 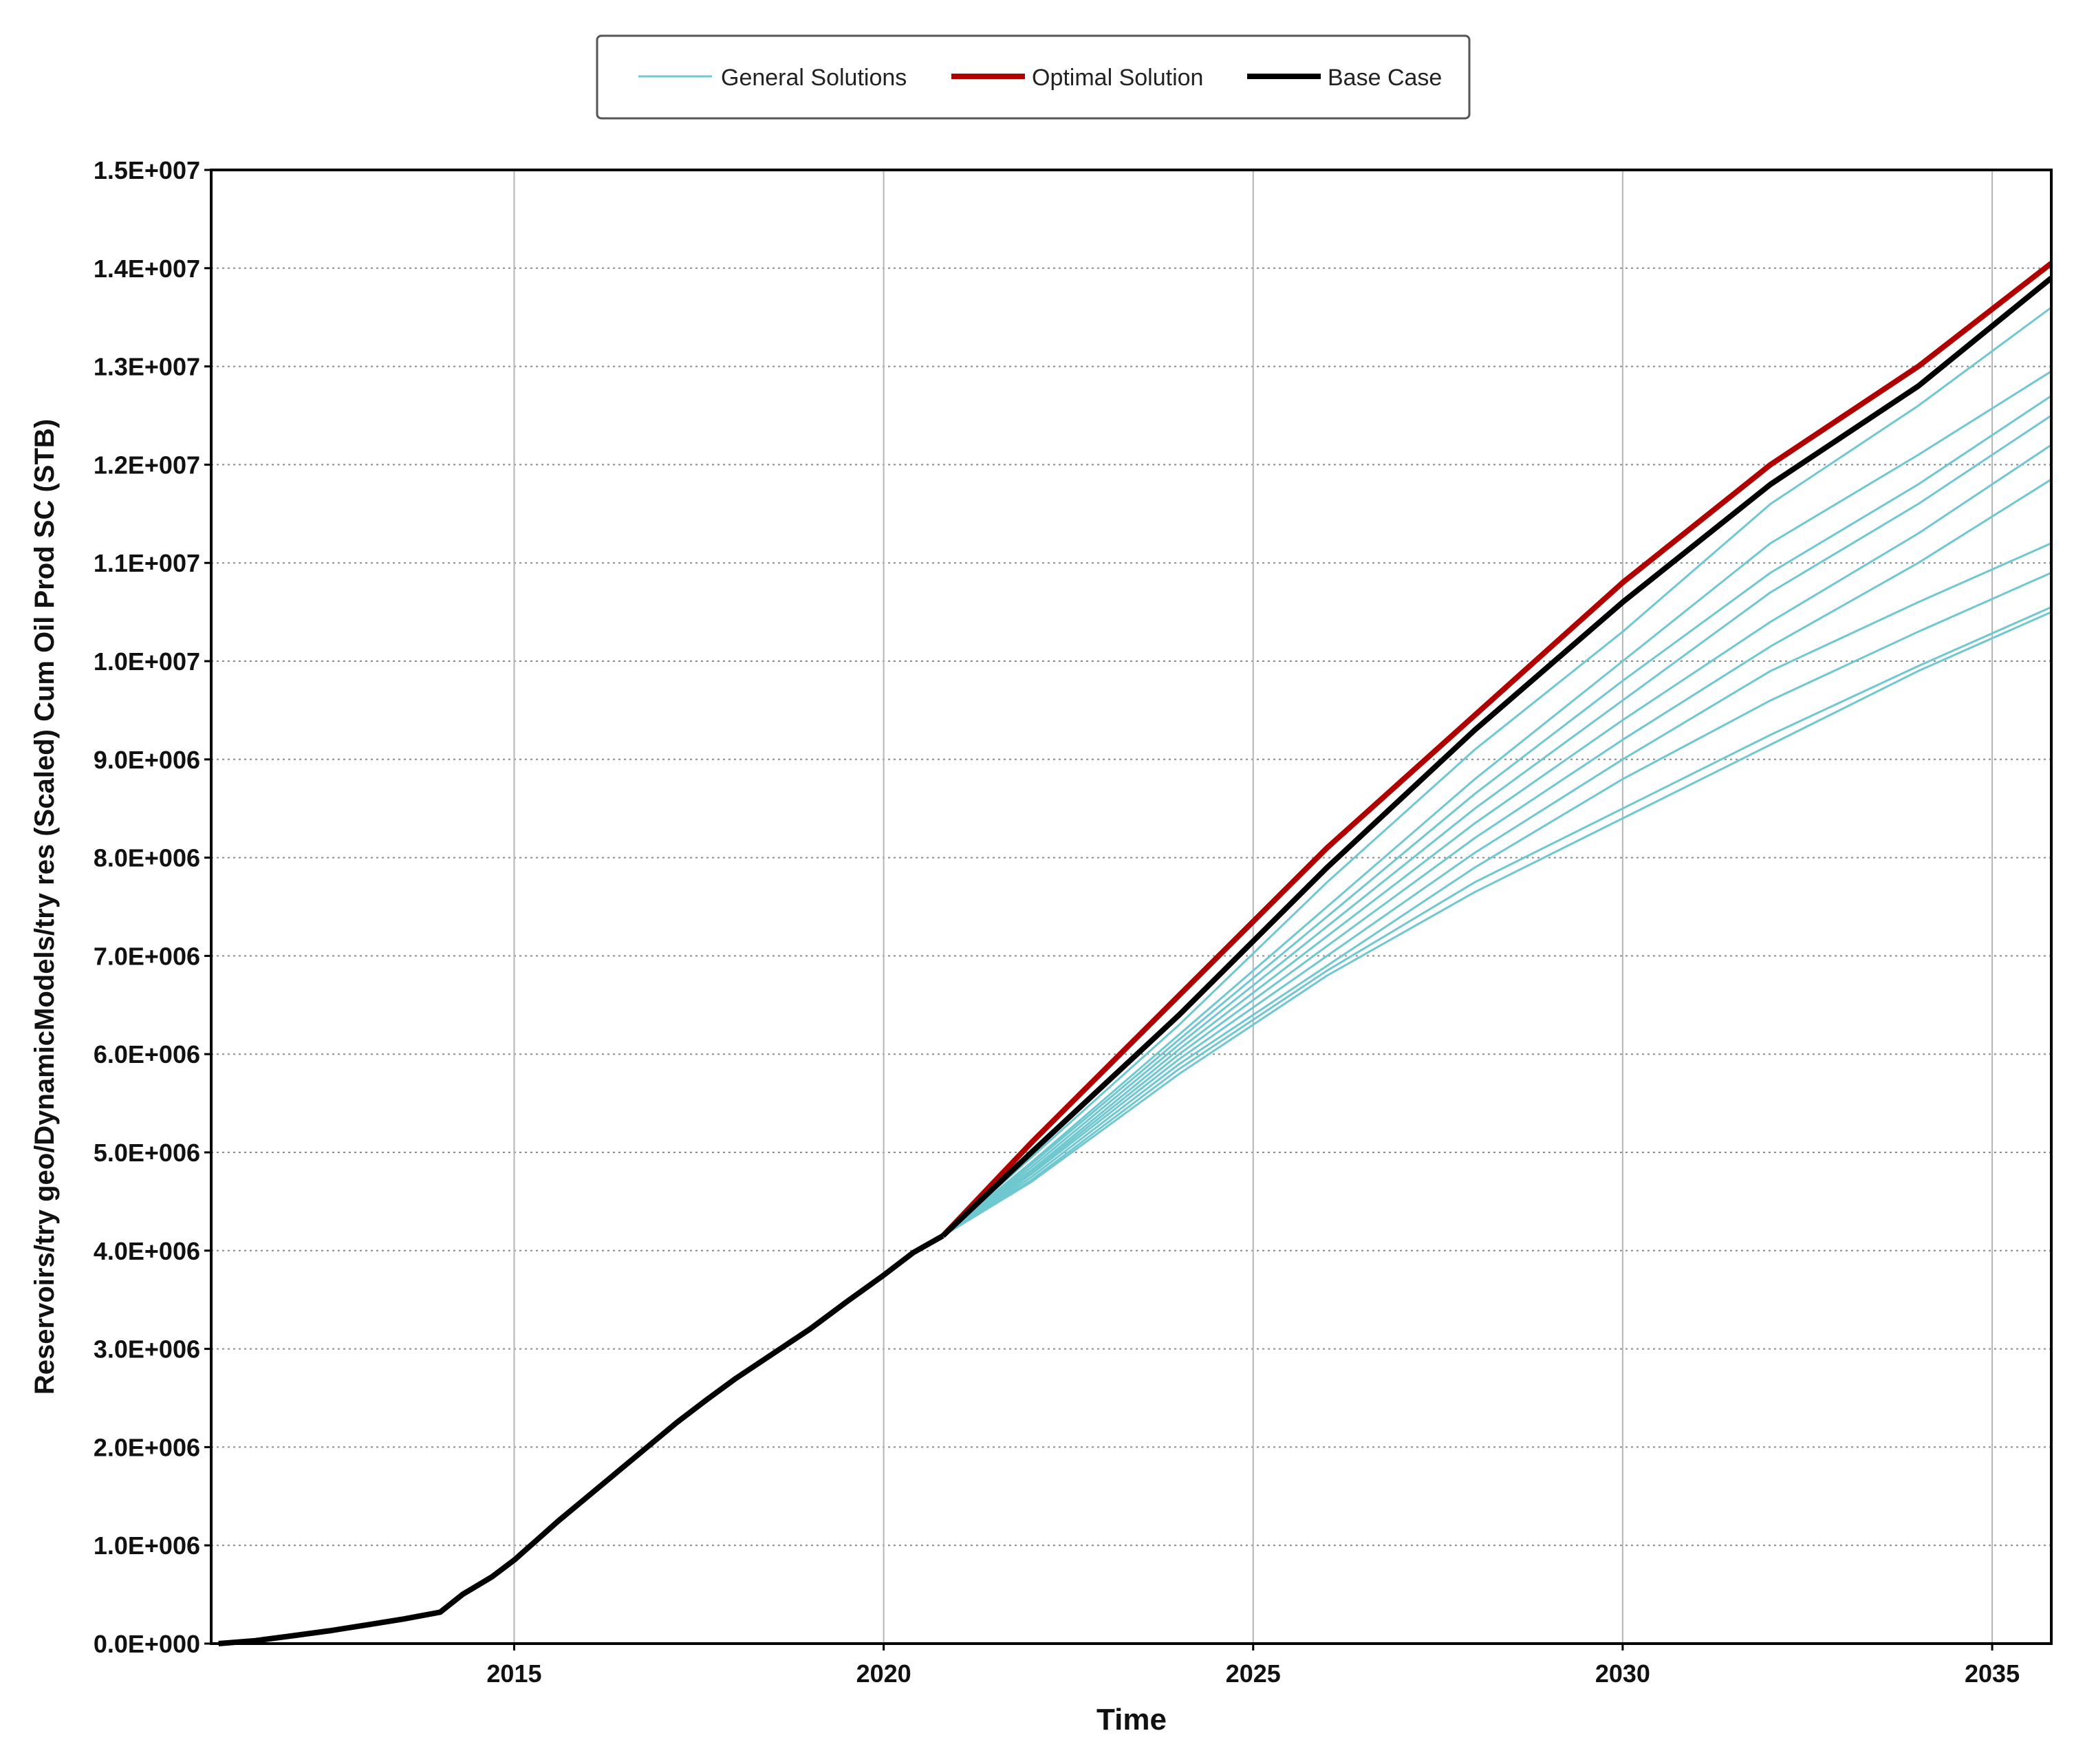 I want to click on y-tick-label: 2.0E+006, so click(x=147, y=1447).